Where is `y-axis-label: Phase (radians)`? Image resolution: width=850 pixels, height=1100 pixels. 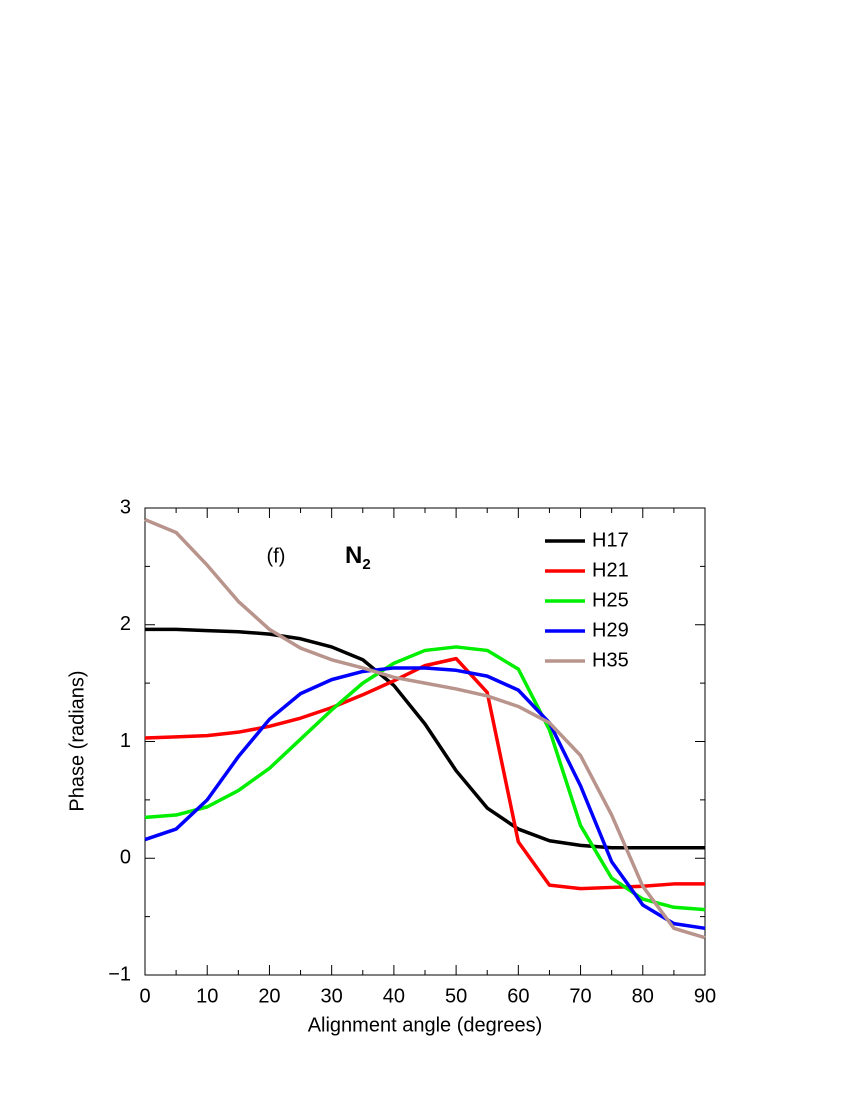 y-axis-label: Phase (radians) is located at coordinates (77, 740).